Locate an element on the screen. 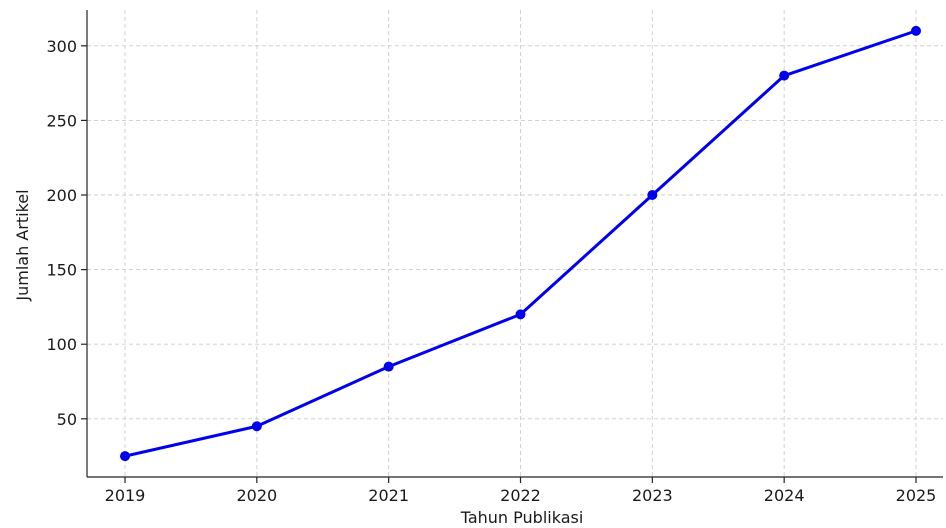  y-tick-label: 100 is located at coordinates (61, 344).